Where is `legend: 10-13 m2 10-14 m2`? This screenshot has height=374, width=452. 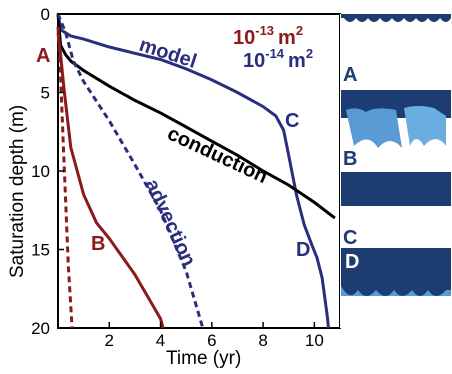
legend: 10-13 m2 10-14 m2 is located at coordinates (273, 47).